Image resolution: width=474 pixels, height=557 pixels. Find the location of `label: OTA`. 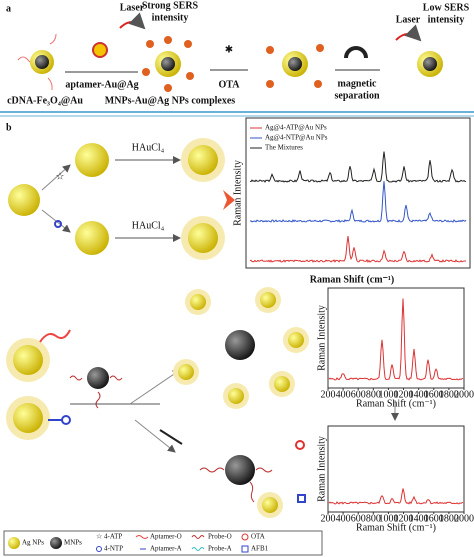

label: OTA is located at coordinates (230, 84).